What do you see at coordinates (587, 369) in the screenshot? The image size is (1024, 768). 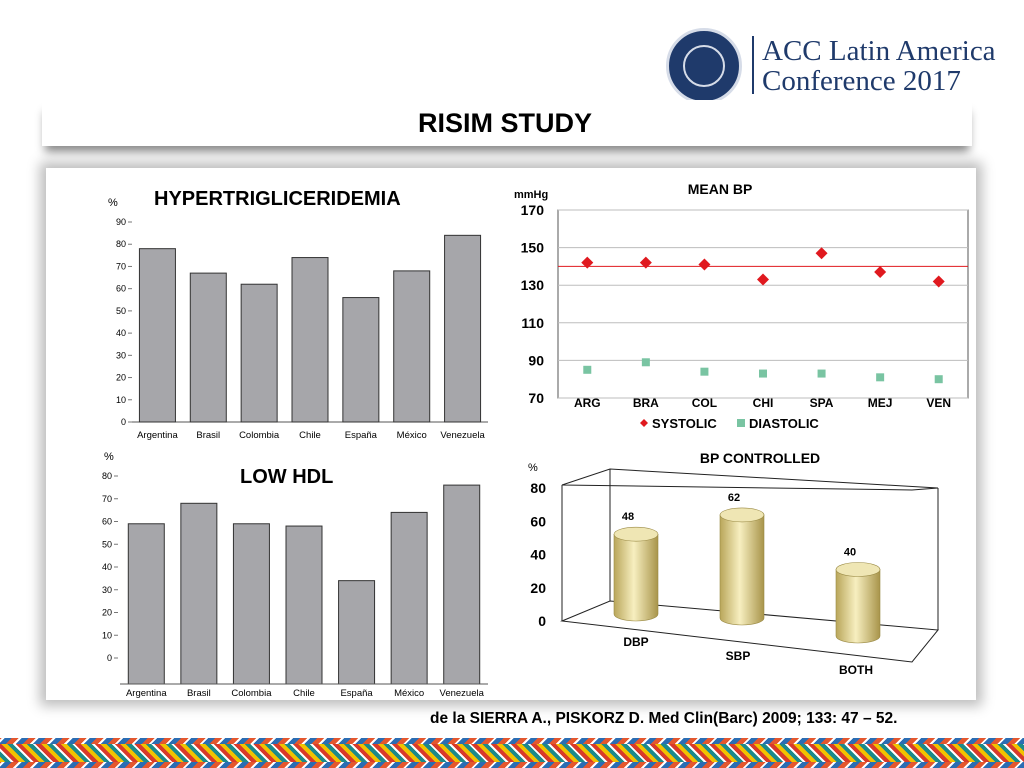 I see `point-diastolic-arg` at bounding box center [587, 369].